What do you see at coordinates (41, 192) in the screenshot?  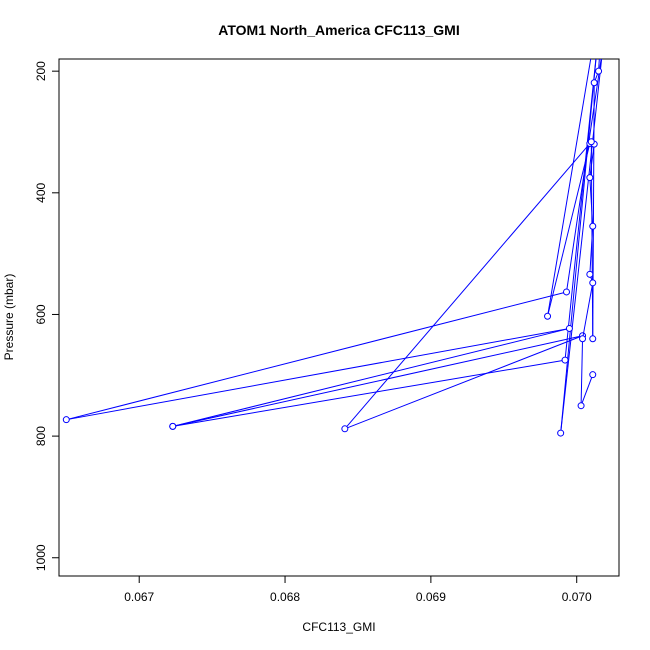 I see `y-tick-label: 400` at bounding box center [41, 192].